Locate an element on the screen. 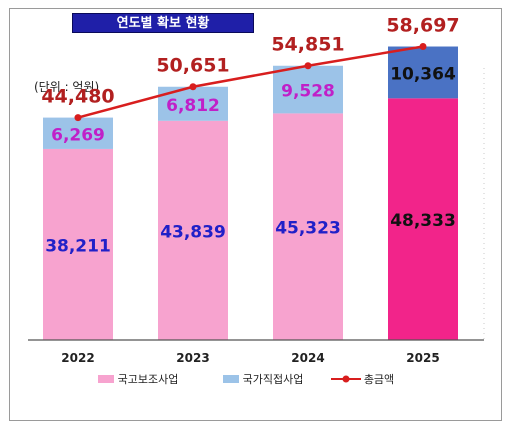 The image size is (512, 430). legend-label: 총금액 is located at coordinates (379, 379).